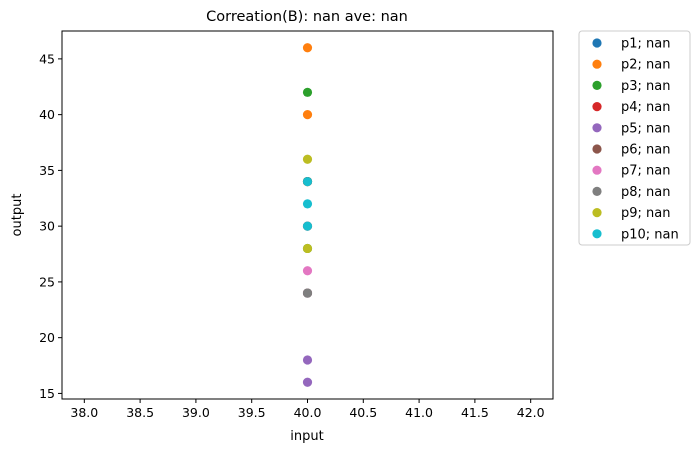 This screenshot has height=453, width=699. I want to click on y-tick-label: 40, so click(47, 114).